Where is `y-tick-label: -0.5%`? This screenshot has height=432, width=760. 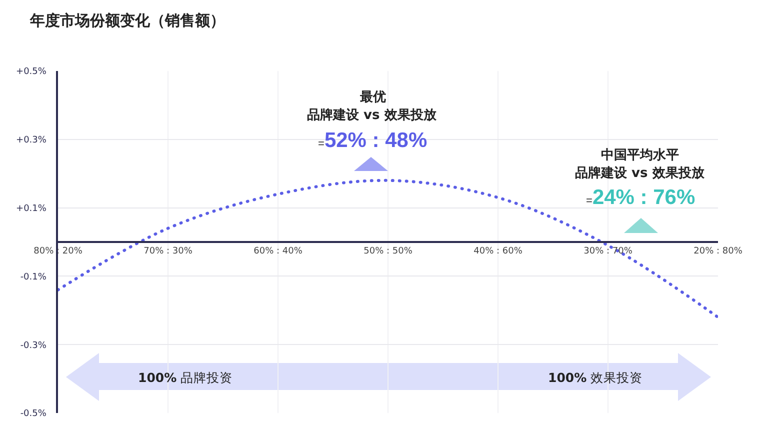 y-tick-label: -0.5% is located at coordinates (33, 414).